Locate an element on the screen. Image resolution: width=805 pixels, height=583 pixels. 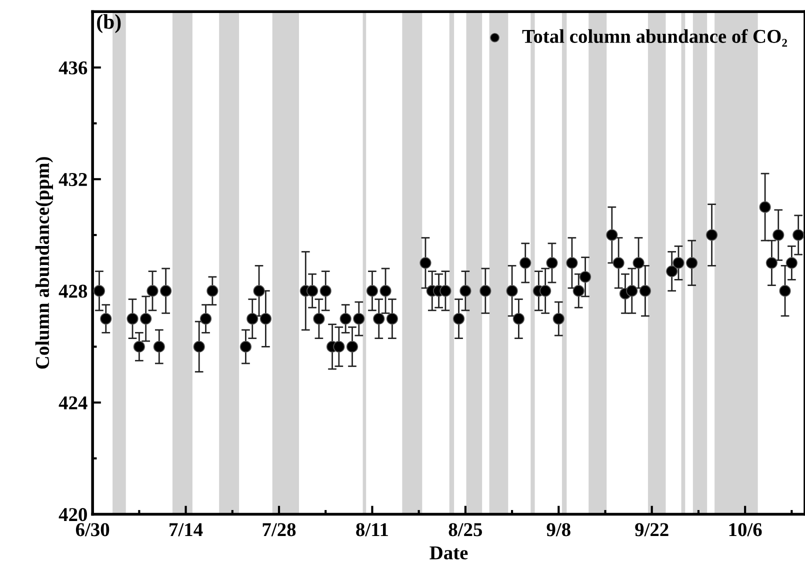
legend-label: Total column abundance of CO₂ is located at coordinates (655, 38).